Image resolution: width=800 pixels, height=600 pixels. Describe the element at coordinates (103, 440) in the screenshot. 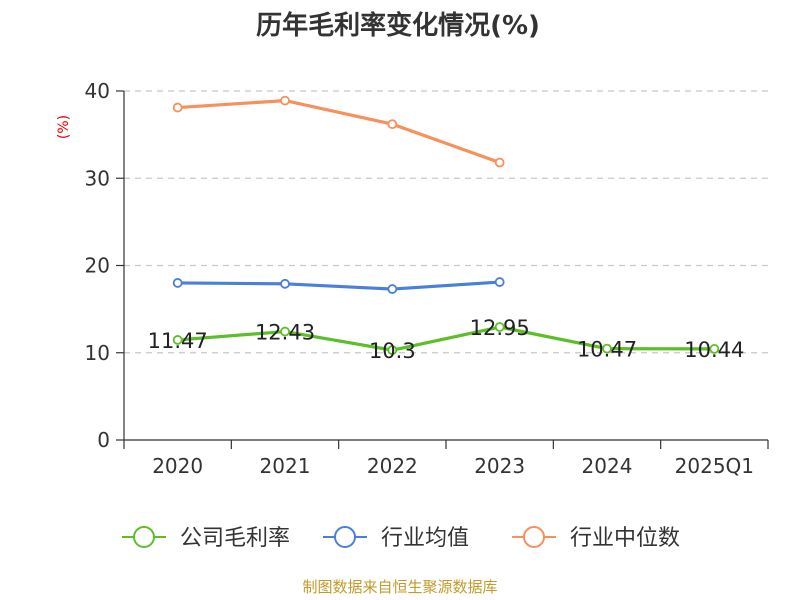

I see `y-tick-label: 0` at that location.